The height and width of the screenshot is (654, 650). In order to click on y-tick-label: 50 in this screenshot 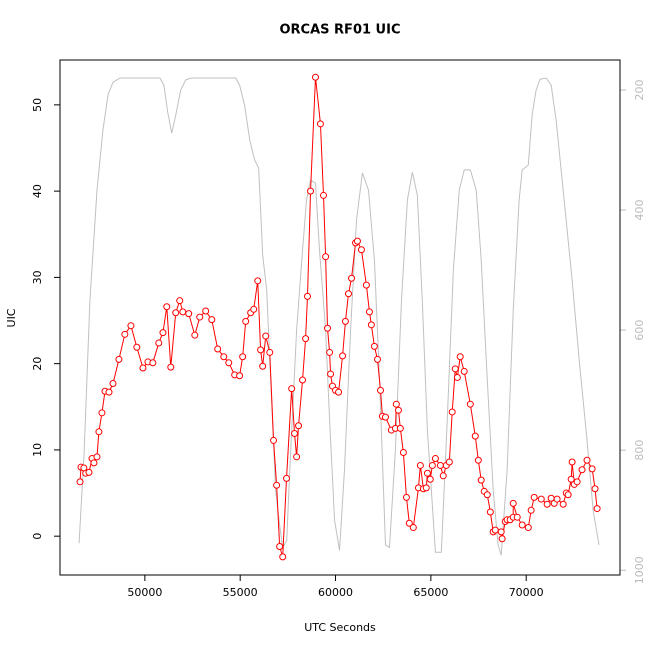, I will do `click(37, 105)`.